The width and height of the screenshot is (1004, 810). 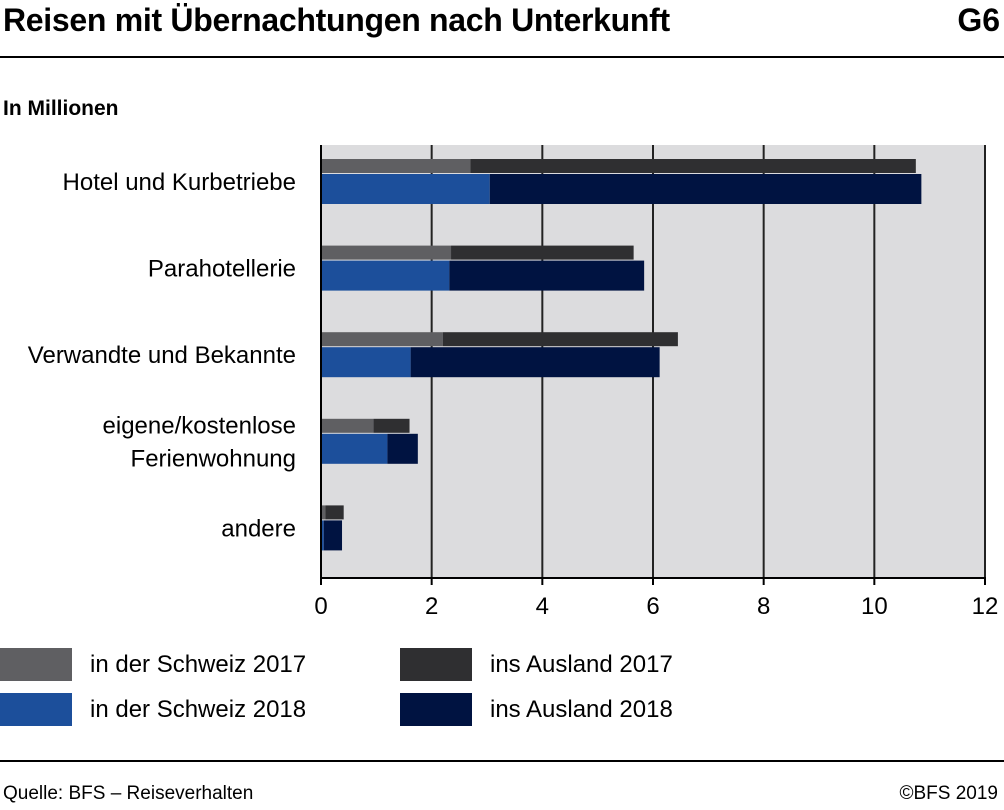 What do you see at coordinates (874, 606) in the screenshot?
I see `x-tick-label: 10` at bounding box center [874, 606].